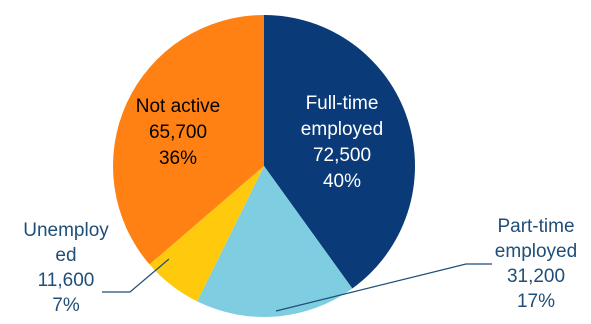 The width and height of the screenshot is (591, 324). I want to click on data-label-line: 72,500, so click(342, 155).